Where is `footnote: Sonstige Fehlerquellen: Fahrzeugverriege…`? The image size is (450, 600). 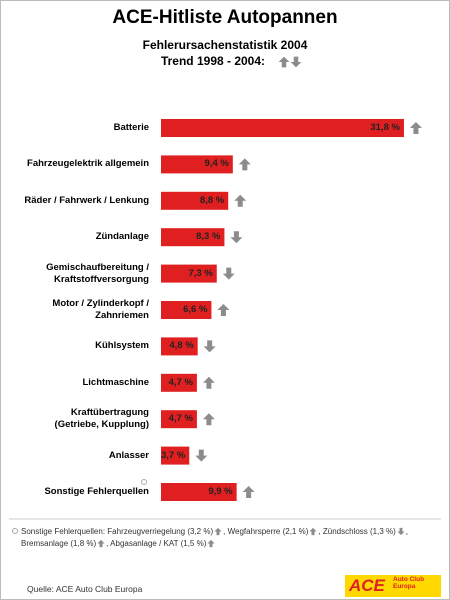
footnote: Sonstige Fehlerquellen: Fahrzeugverriege… is located at coordinates (215, 537).